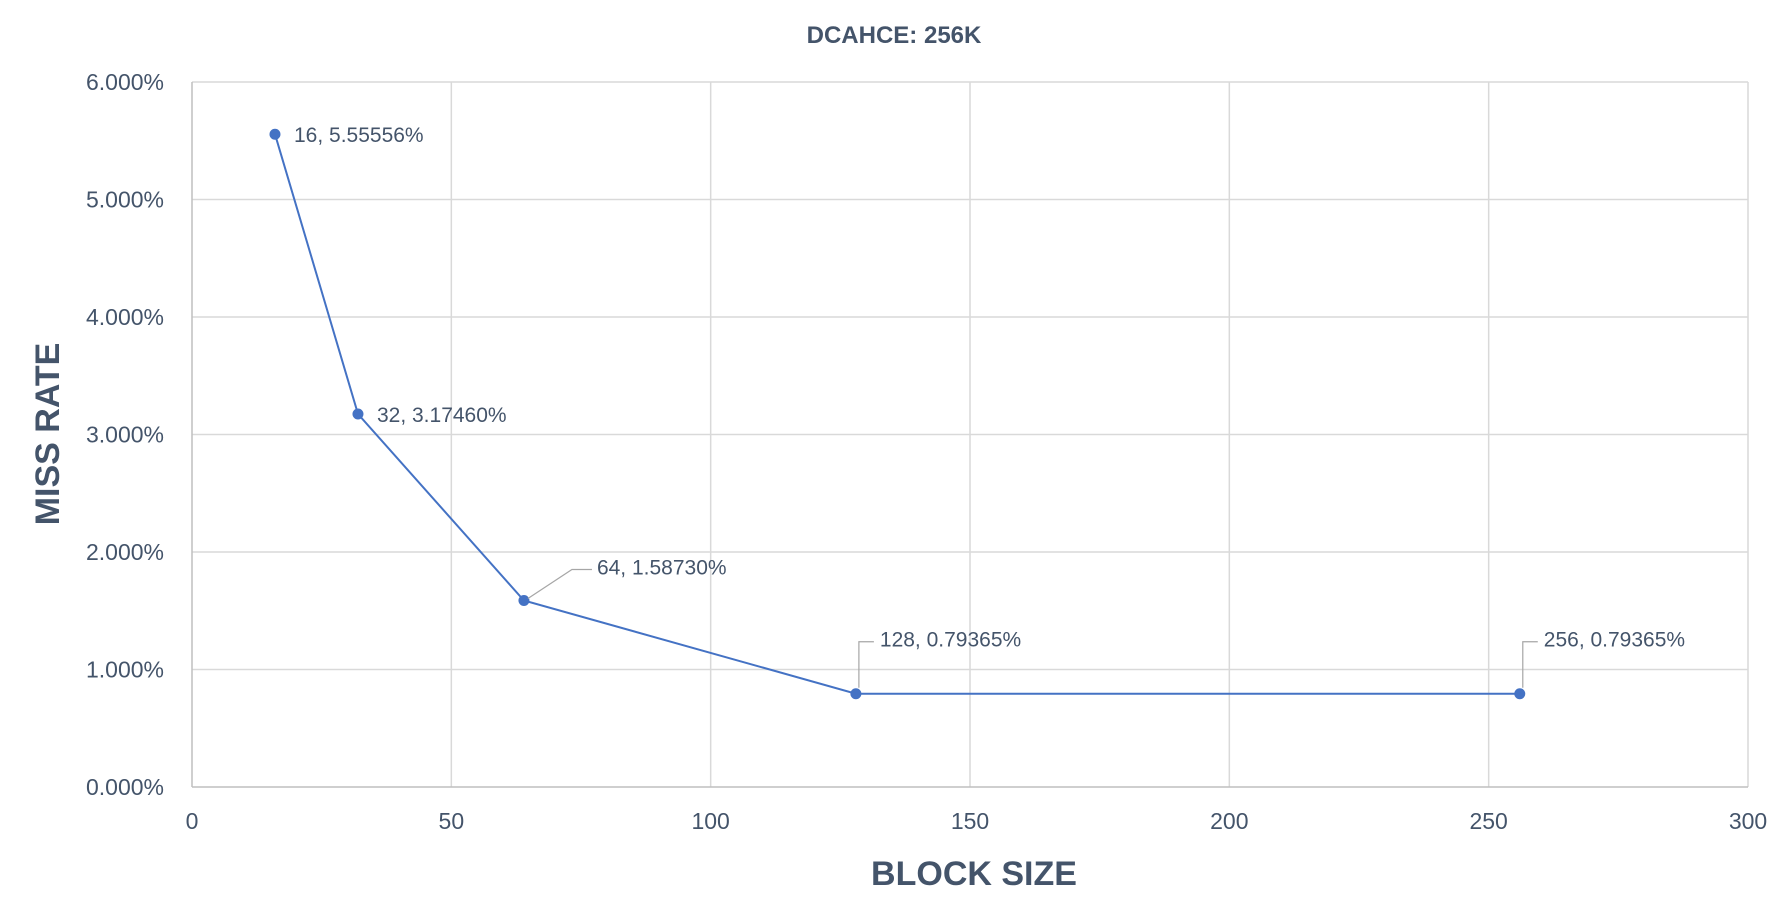 The width and height of the screenshot is (1788, 922). What do you see at coordinates (1488, 821) in the screenshot?
I see `x-tick-label: 250` at bounding box center [1488, 821].